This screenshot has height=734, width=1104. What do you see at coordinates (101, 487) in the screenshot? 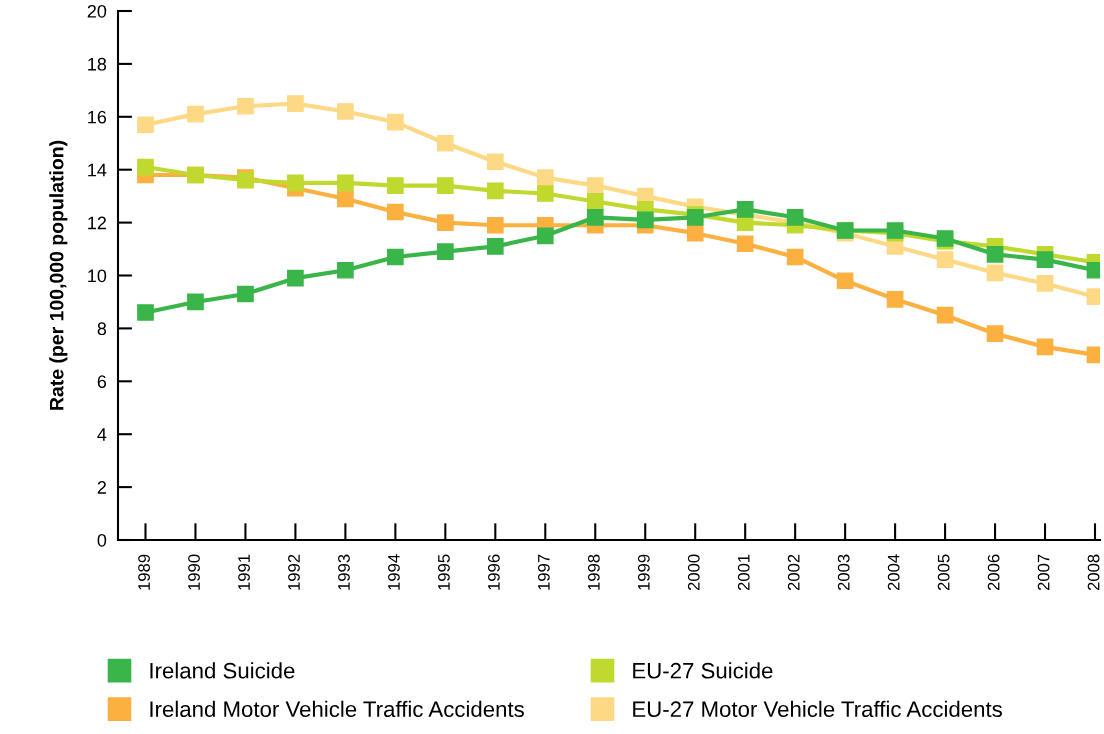
I see `y-tick-label: 2` at bounding box center [101, 487].